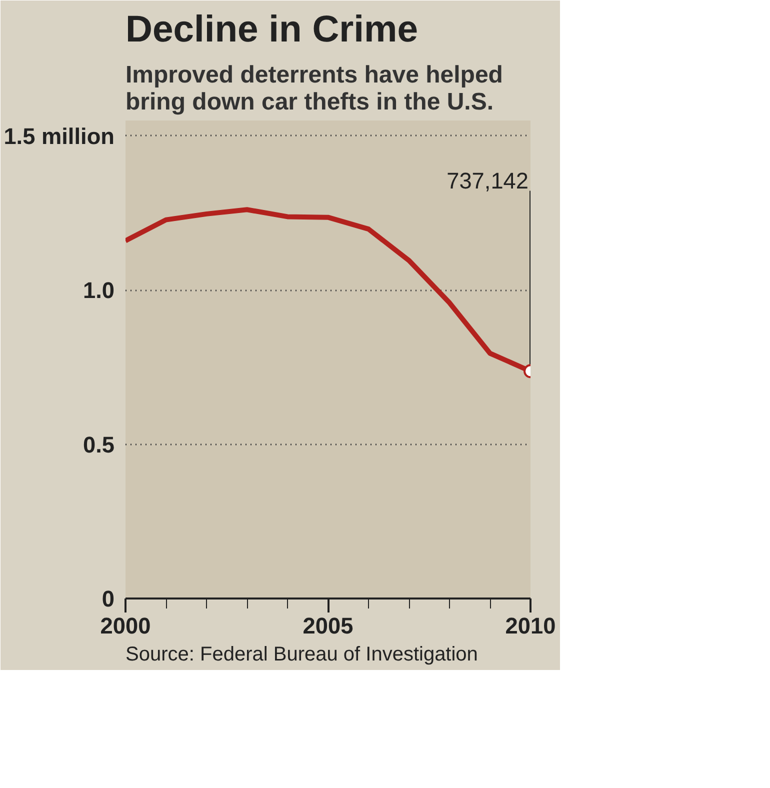 The image size is (770, 788). I want to click on y-tick-label: 1.0, so click(99, 290).